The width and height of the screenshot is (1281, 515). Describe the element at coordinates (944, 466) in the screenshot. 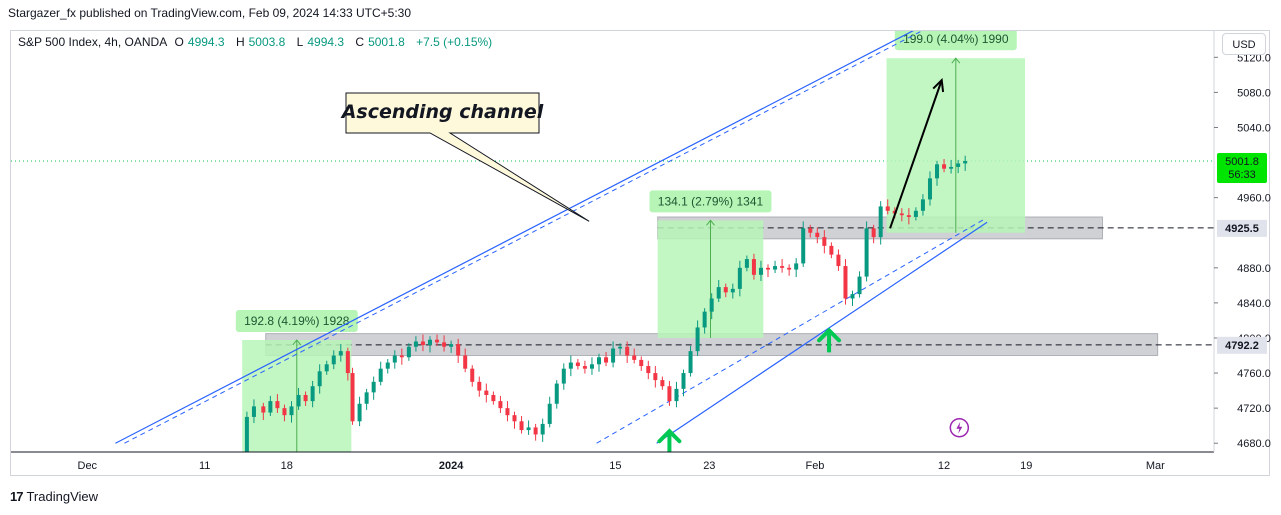

I see `time-tick-label: 12` at that location.